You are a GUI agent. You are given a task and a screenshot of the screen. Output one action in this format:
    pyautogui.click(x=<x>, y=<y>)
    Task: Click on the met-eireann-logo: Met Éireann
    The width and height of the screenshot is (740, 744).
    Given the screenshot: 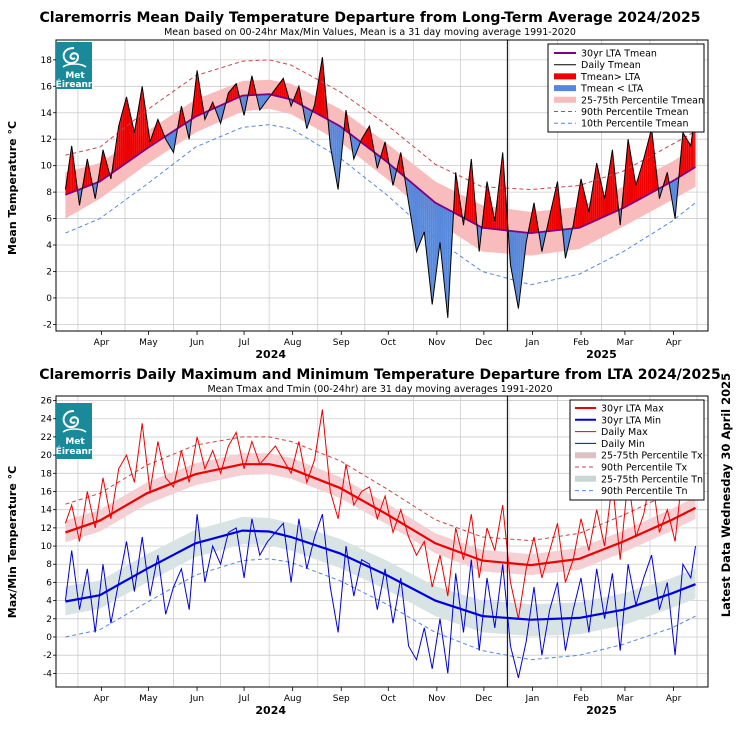 What is the action you would take?
    pyautogui.click(x=75, y=66)
    